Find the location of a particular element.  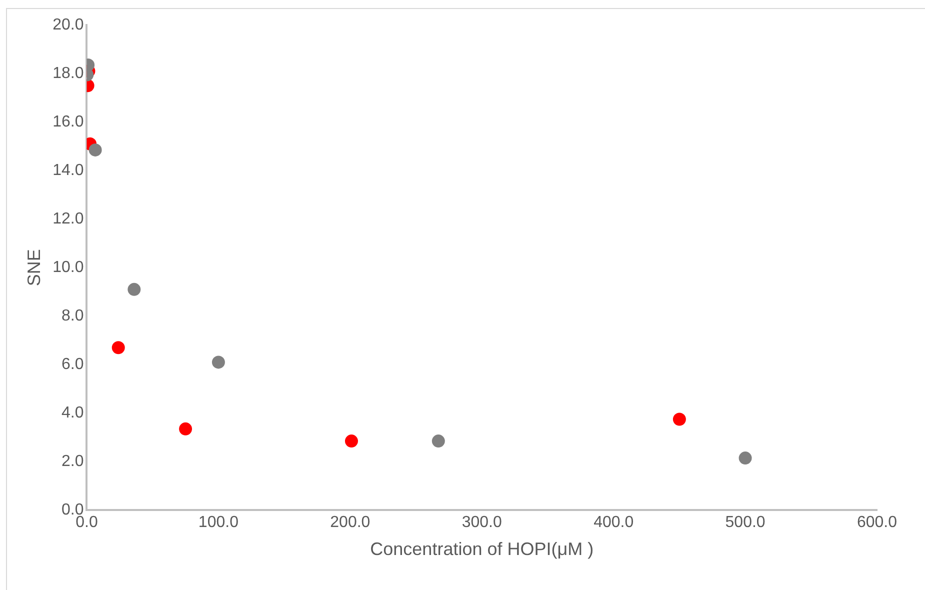

y-tick-label: 20.0 is located at coordinates (68, 25).